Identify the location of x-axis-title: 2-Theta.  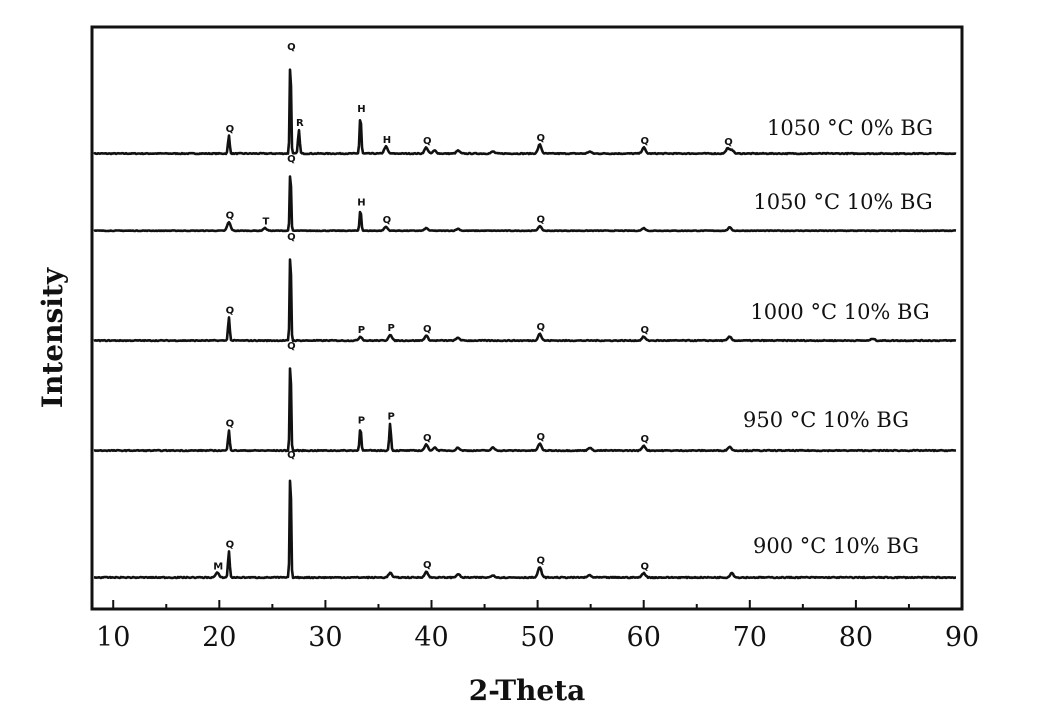
(527, 690).